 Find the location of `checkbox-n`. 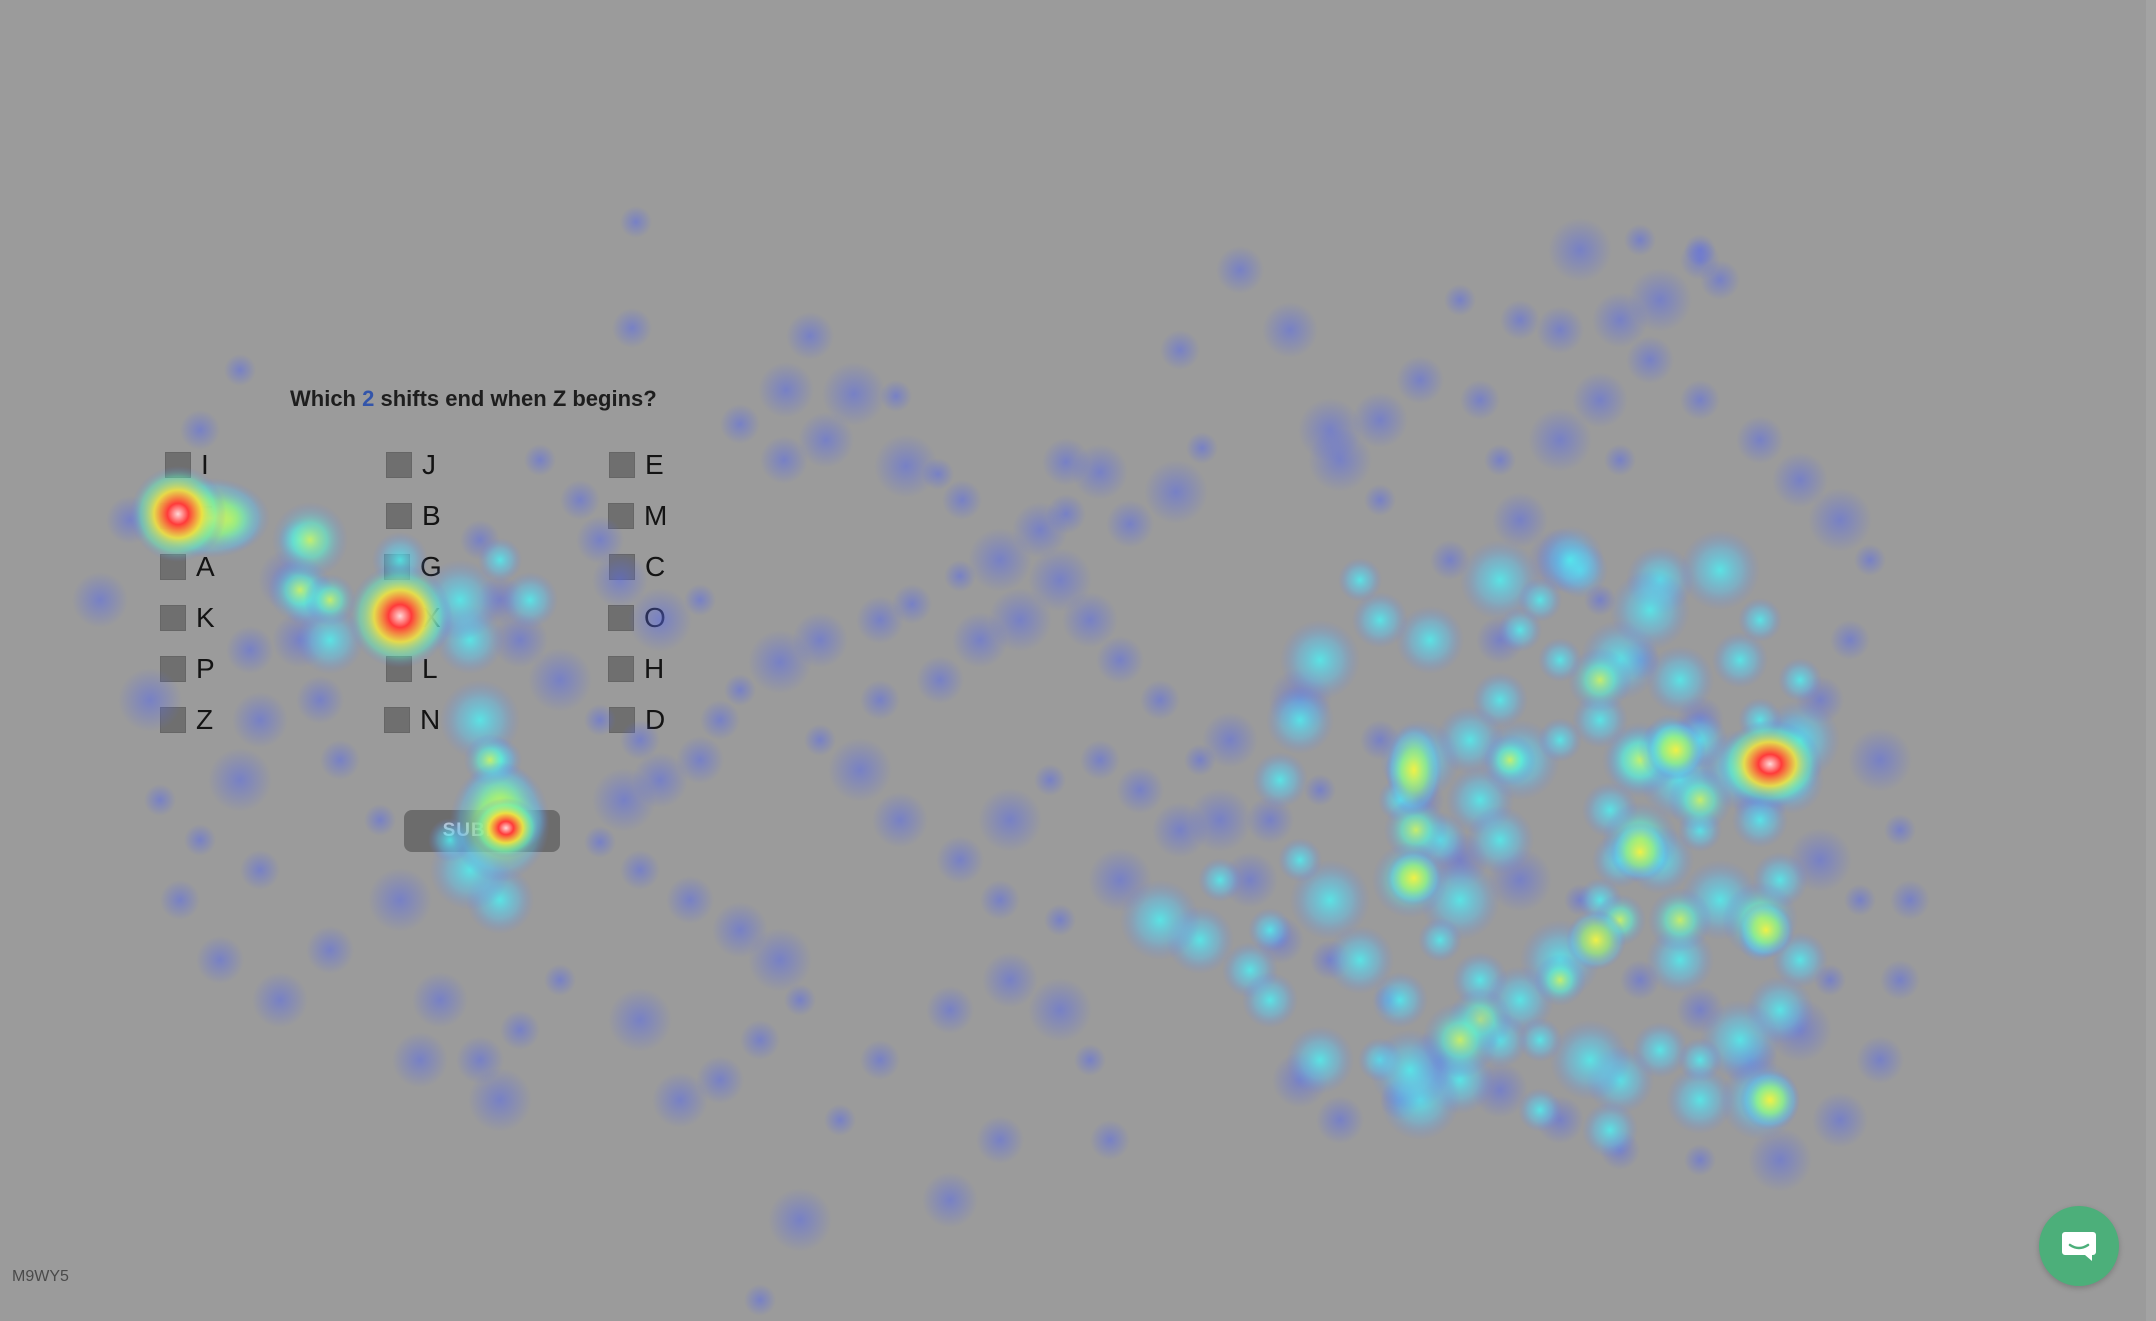

checkbox-n is located at coordinates (397, 720).